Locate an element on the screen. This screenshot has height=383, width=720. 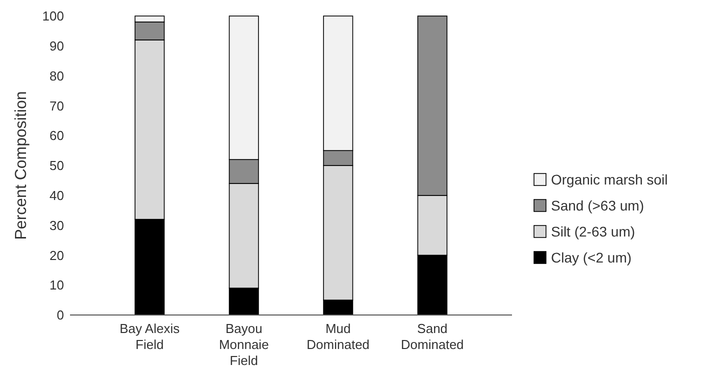
x-tick-label: Sand Dominated is located at coordinates (432, 336).